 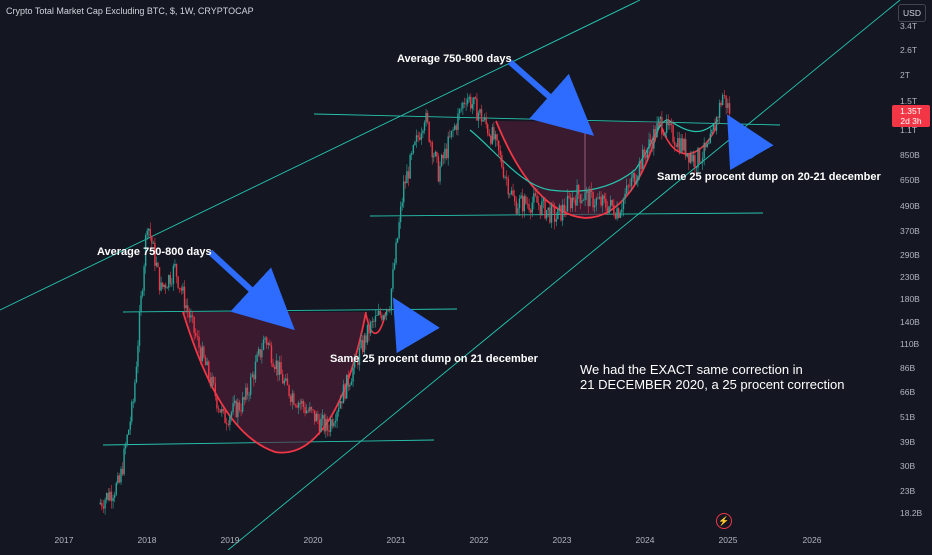 What do you see at coordinates (454, 59) in the screenshot?
I see `annotation-avg-right: Average 750-800 days` at bounding box center [454, 59].